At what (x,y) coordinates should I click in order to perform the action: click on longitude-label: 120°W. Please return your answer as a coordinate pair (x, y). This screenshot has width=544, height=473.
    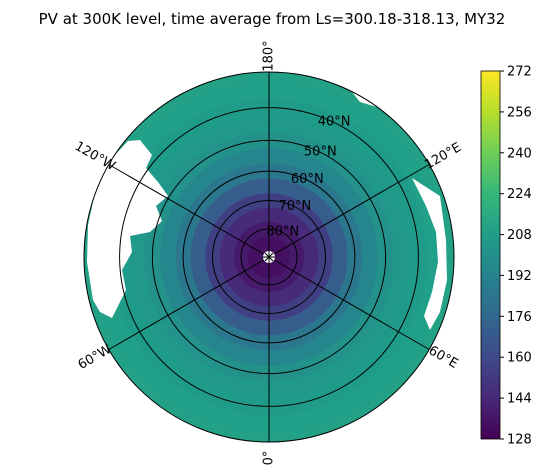
    Looking at the image, I should click on (95, 156).